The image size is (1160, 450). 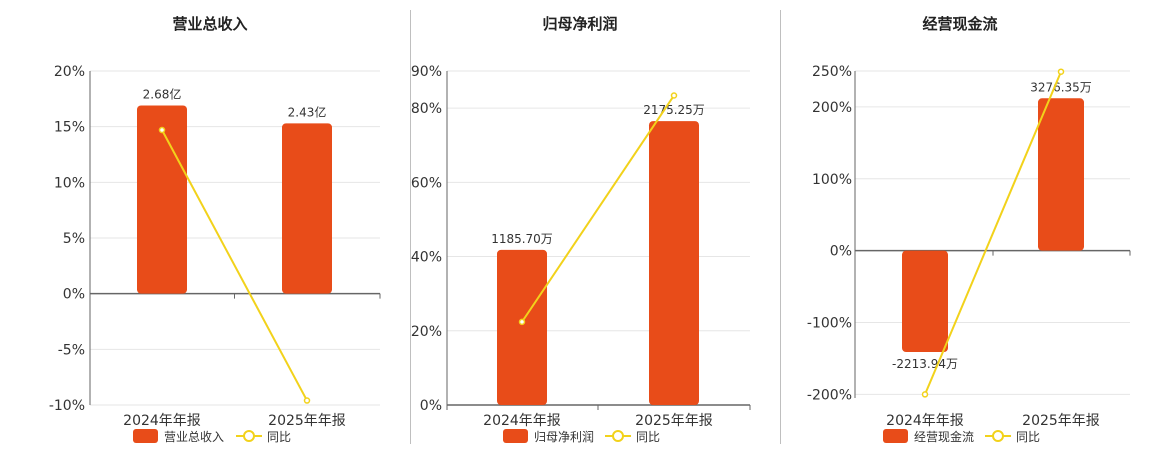 What do you see at coordinates (1061, 87) in the screenshot?
I see `bar-data-label: 3276.35万` at bounding box center [1061, 87].